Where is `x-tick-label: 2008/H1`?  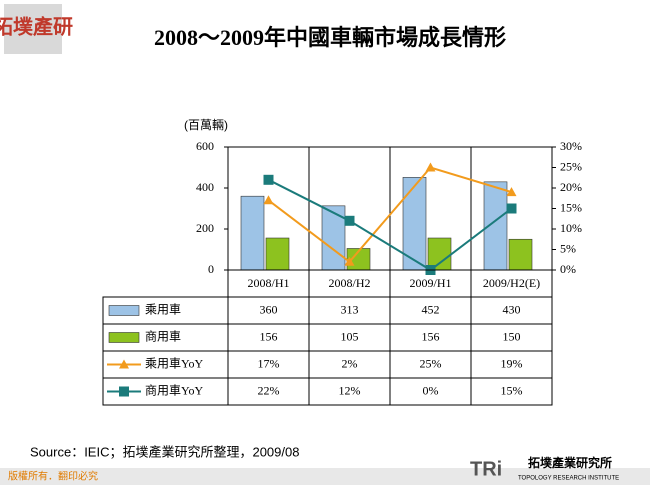 x-tick-label: 2008/H1 is located at coordinates (269, 283).